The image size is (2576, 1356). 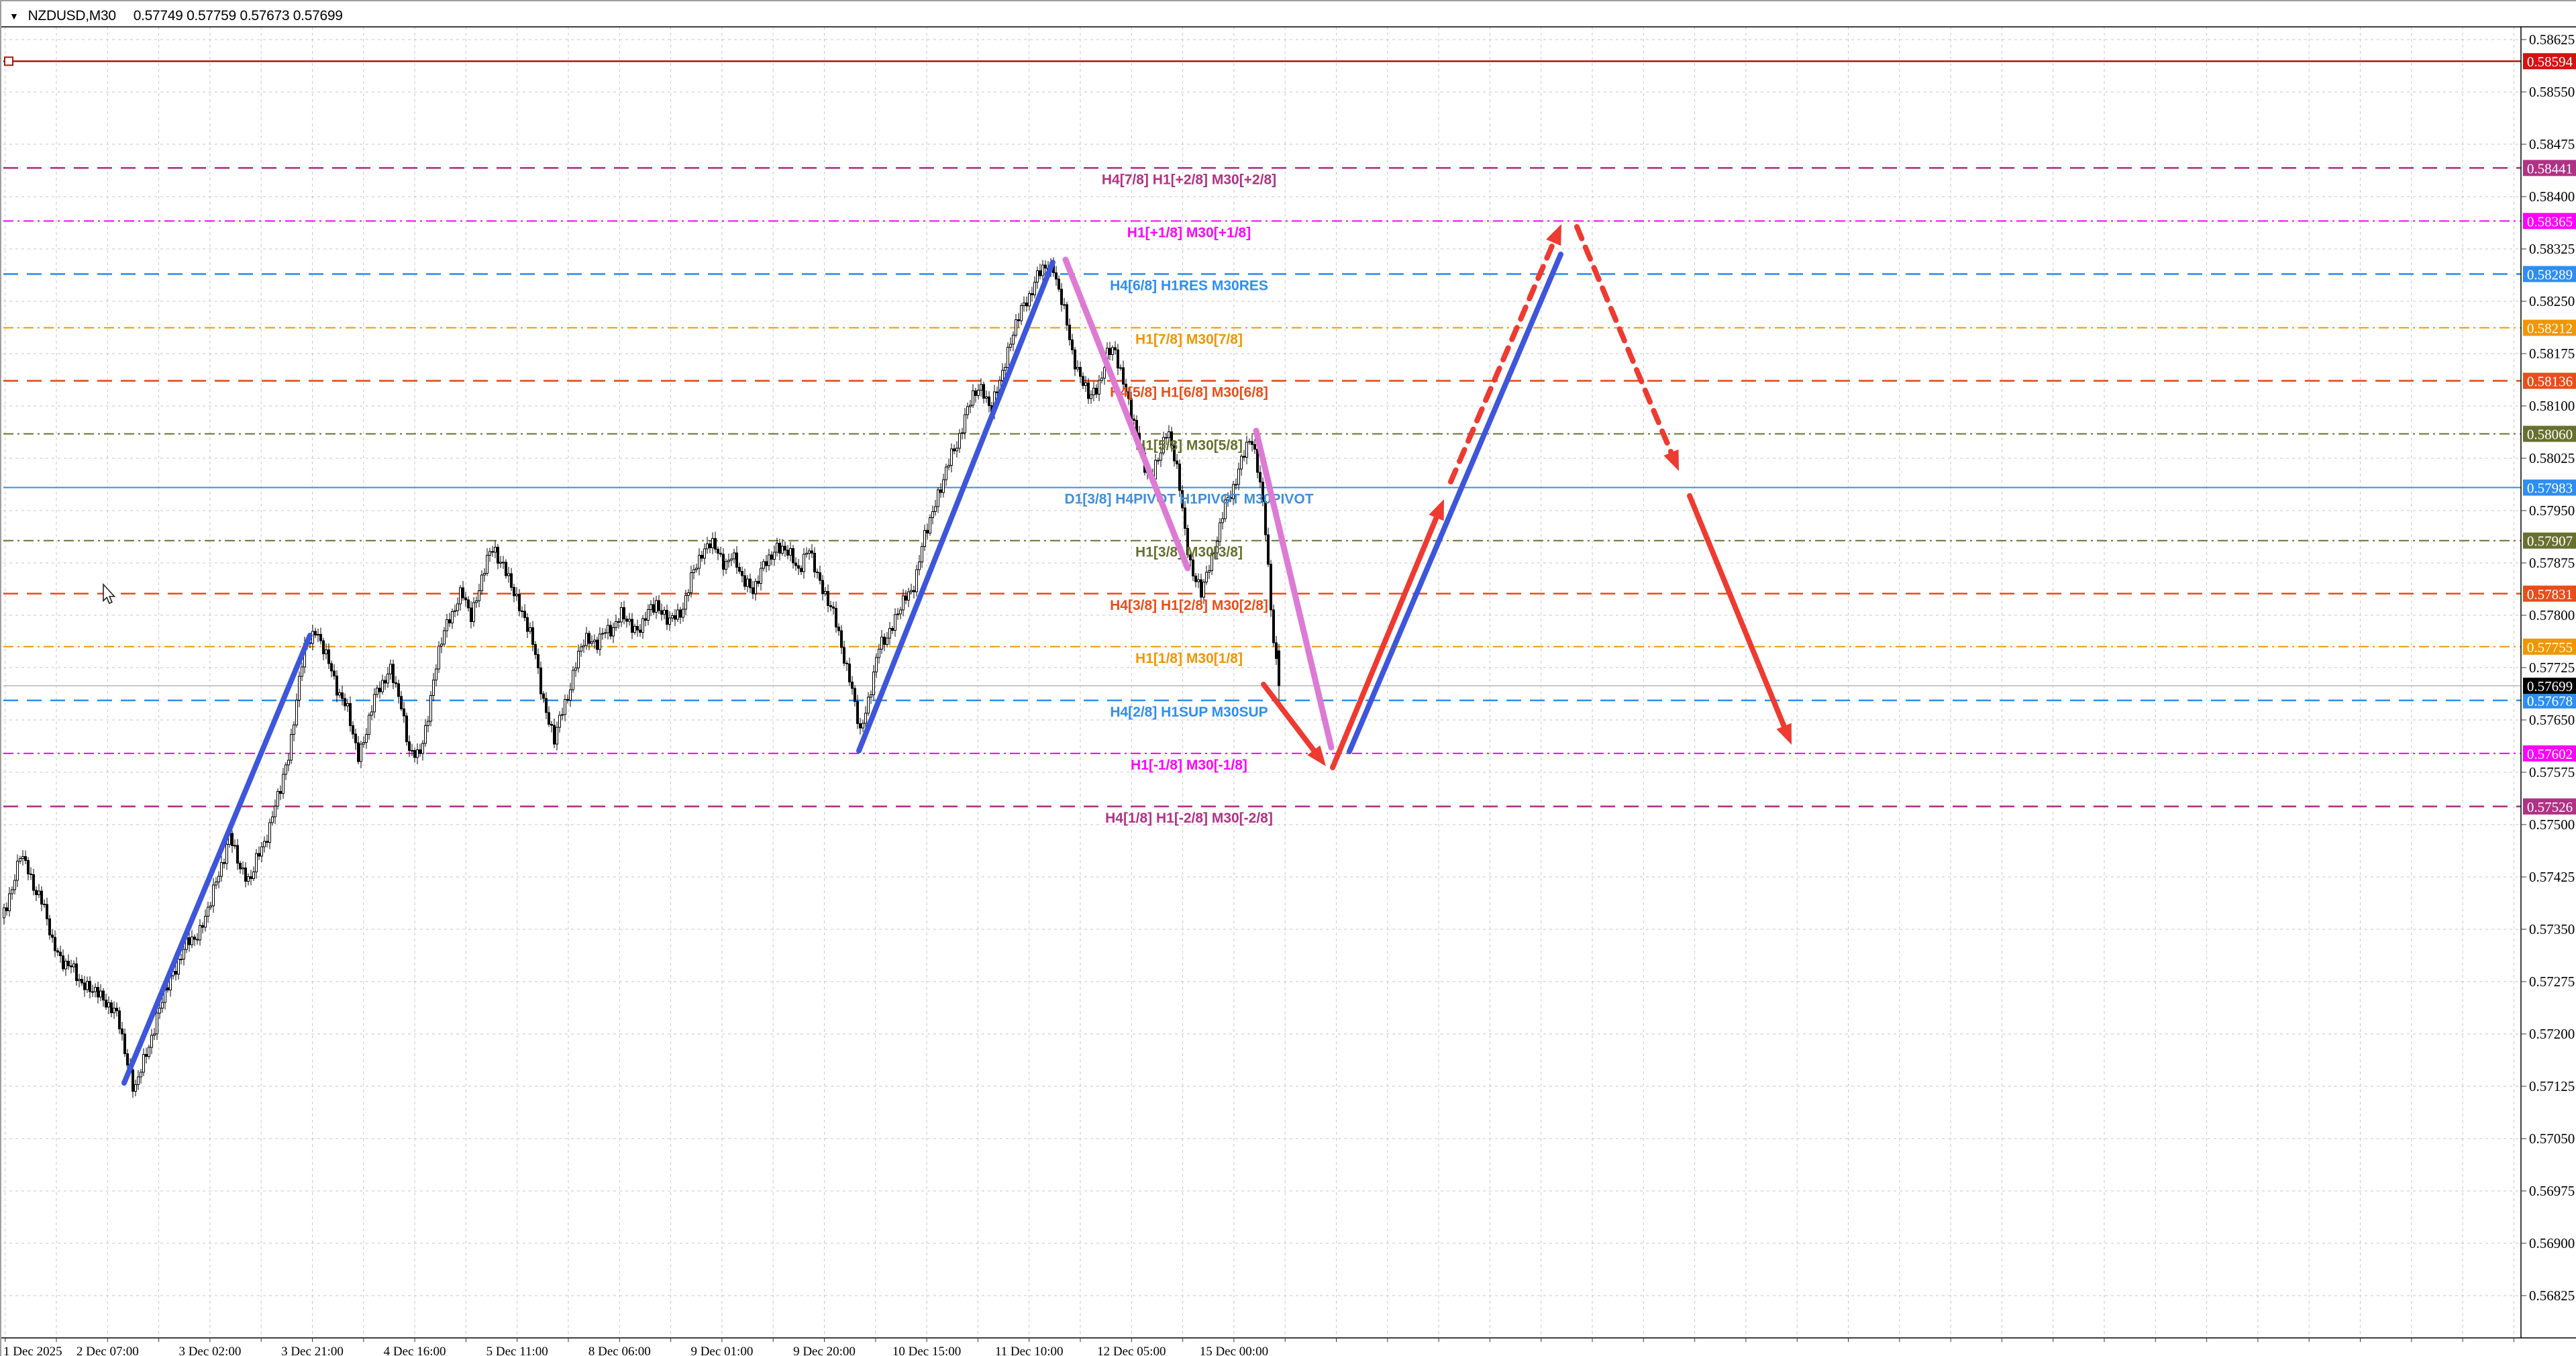 What do you see at coordinates (1553, 235) in the screenshot?
I see `arrow-red-up-dashed-head` at bounding box center [1553, 235].